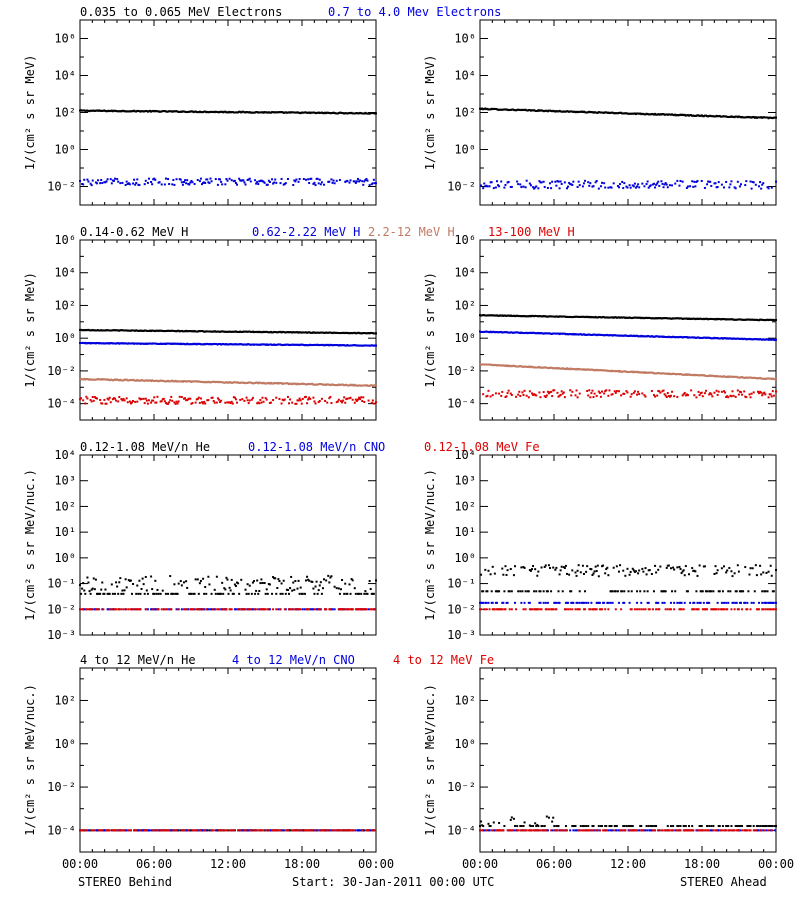 This screenshot has width=800, height=900. I want to click on y-axis-label: 1/(cm² s sr MeV/nuc.), so click(30, 545).